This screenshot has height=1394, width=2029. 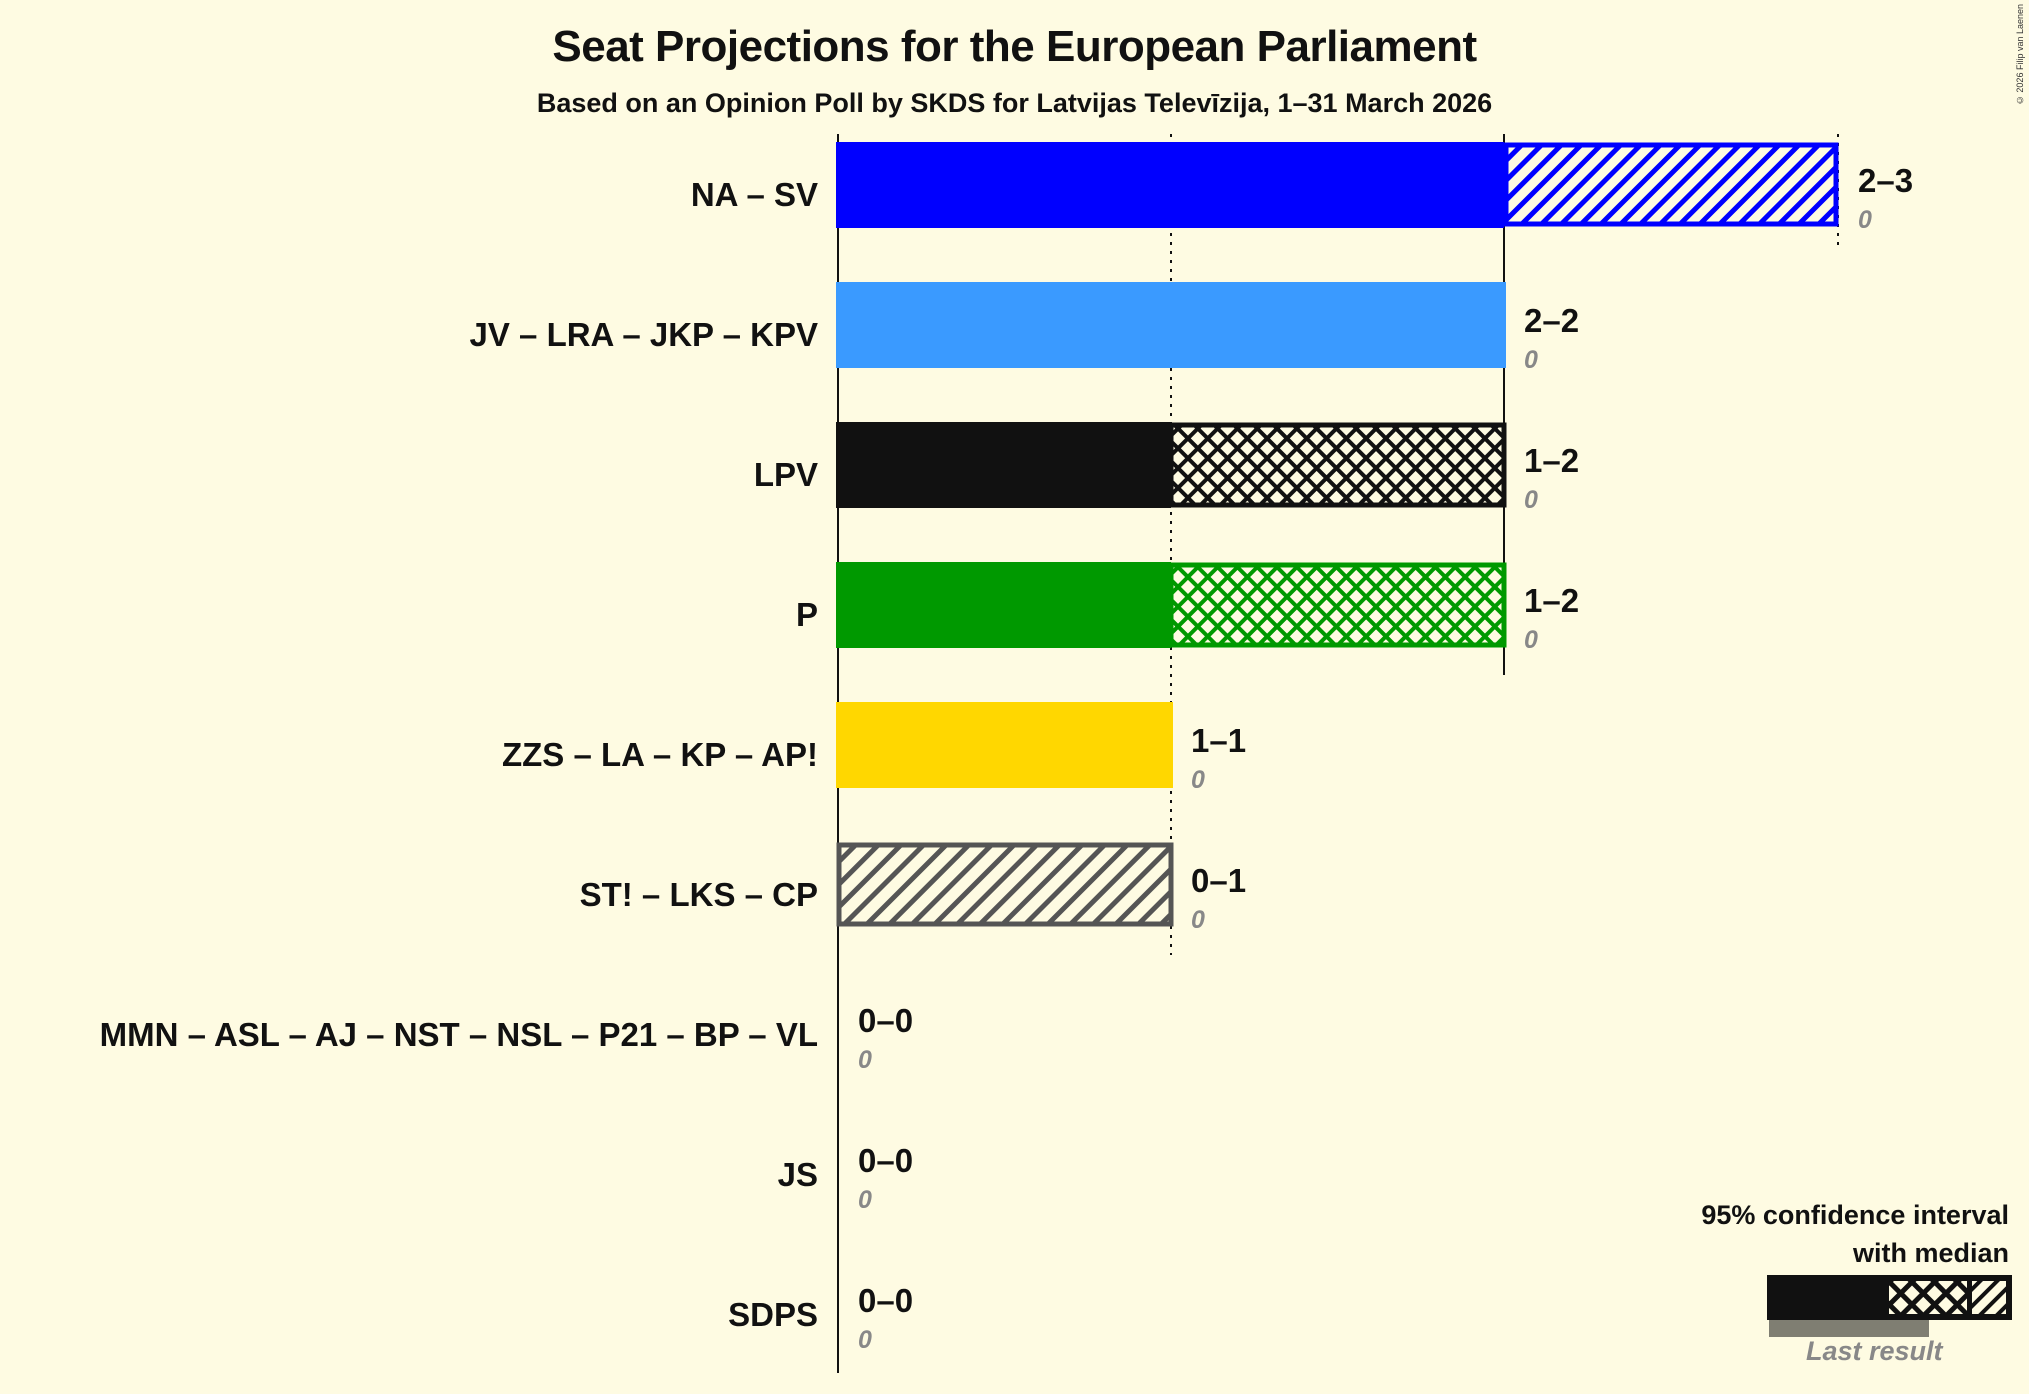 What do you see at coordinates (1171, 325) in the screenshot?
I see `bar-jv-lra-jkp-kpv` at bounding box center [1171, 325].